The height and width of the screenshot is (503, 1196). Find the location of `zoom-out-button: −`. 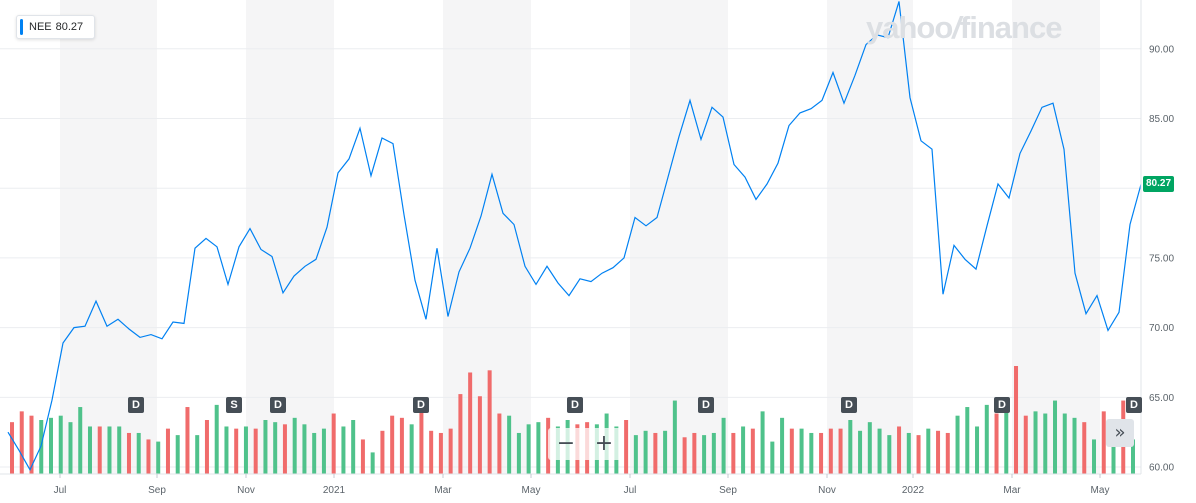

zoom-out-button: − is located at coordinates (566, 443).